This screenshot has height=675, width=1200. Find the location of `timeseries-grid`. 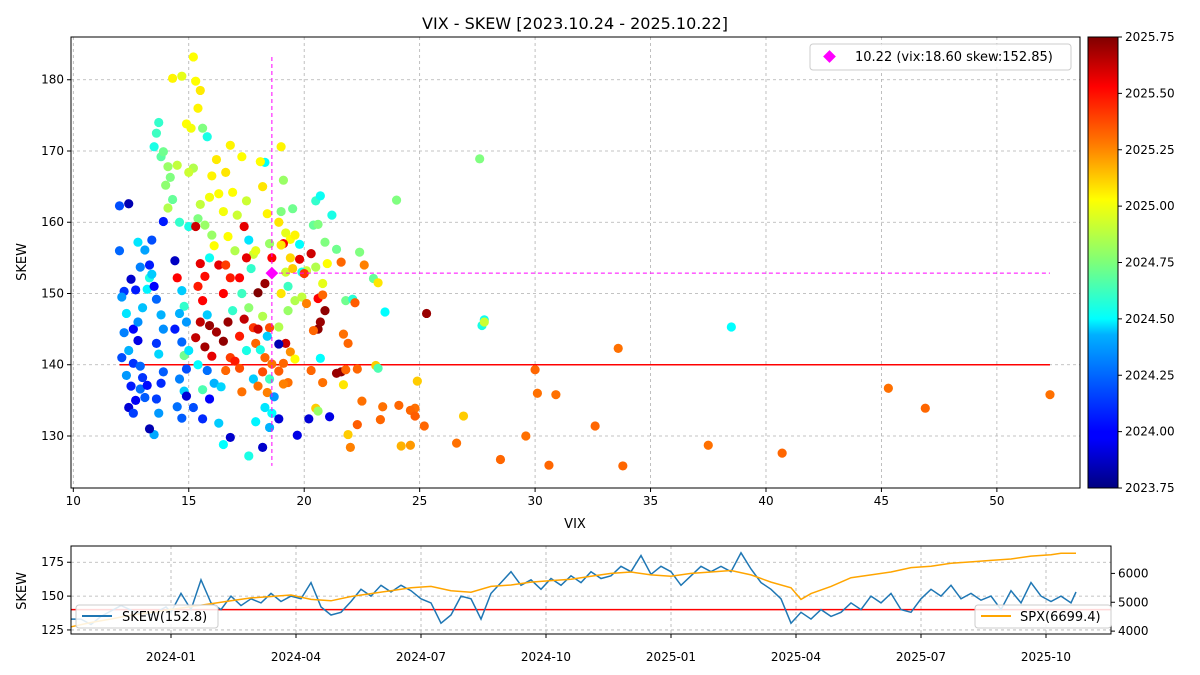

timeseries-grid is located at coordinates (591, 590).